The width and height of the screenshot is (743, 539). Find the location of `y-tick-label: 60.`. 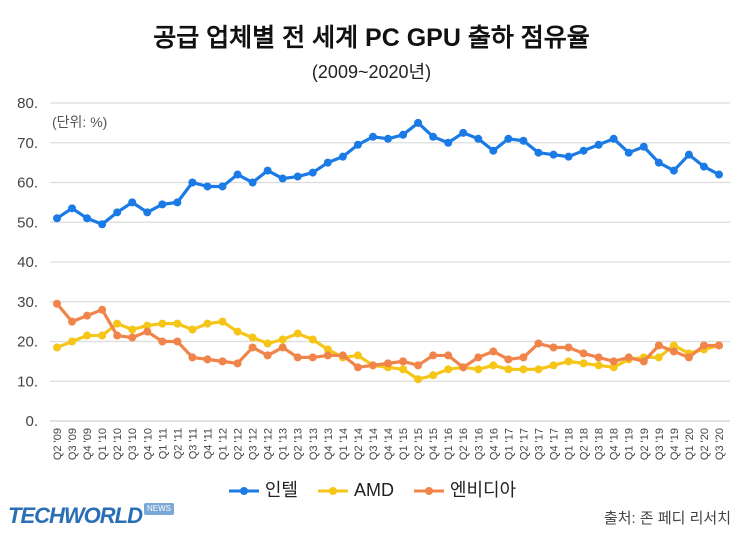

y-tick-label: 60. is located at coordinates (27, 183).